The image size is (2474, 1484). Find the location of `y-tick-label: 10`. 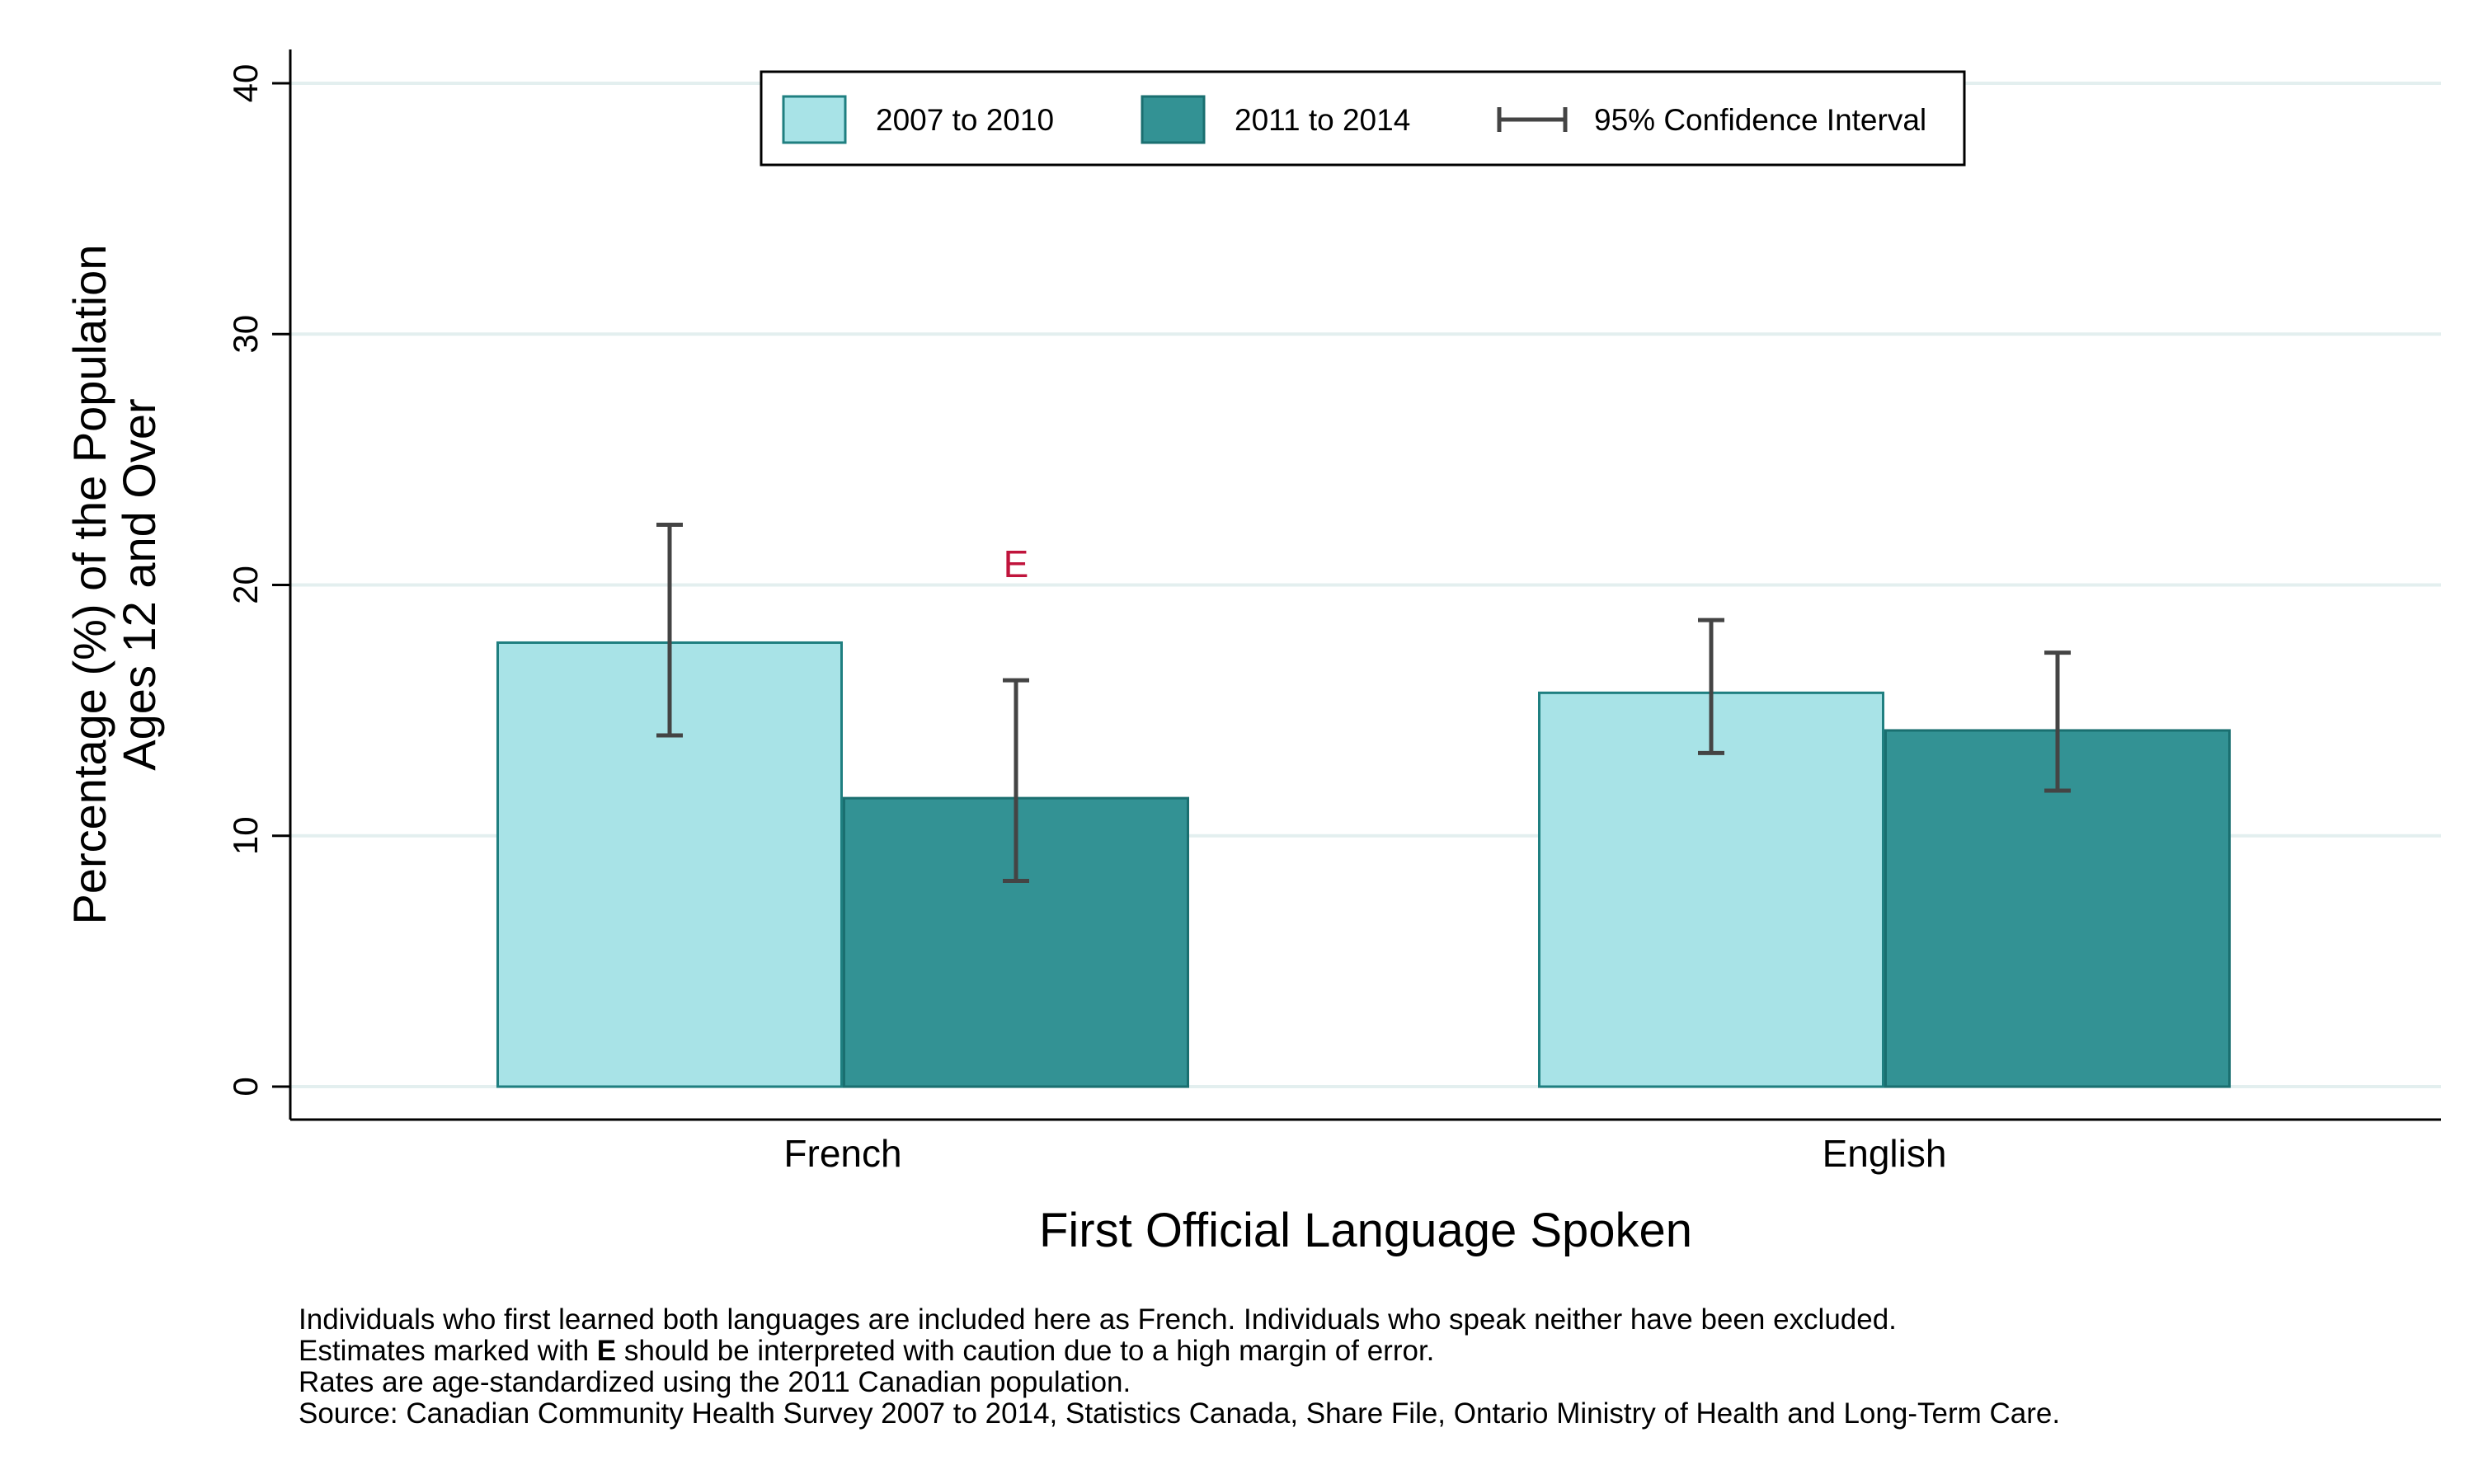

y-tick-label: 10 is located at coordinates (245, 835).